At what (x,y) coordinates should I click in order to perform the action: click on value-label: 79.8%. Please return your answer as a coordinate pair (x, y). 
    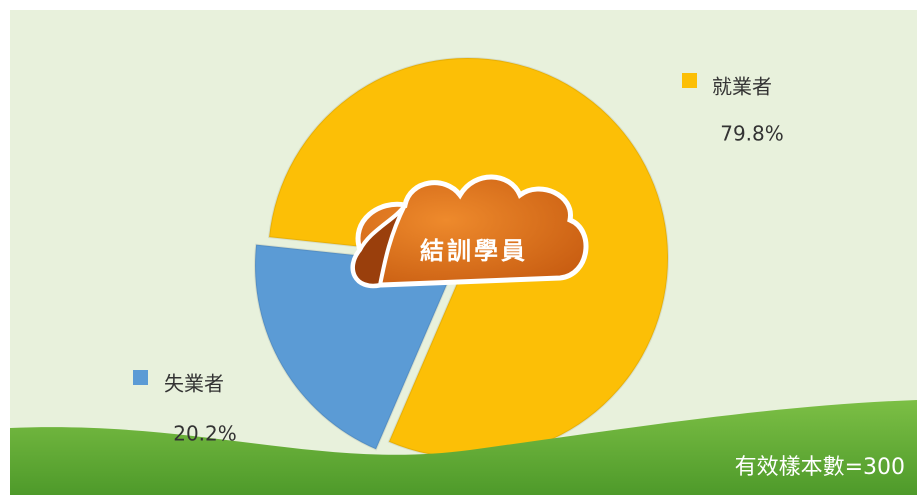
    Looking at the image, I should click on (752, 134).